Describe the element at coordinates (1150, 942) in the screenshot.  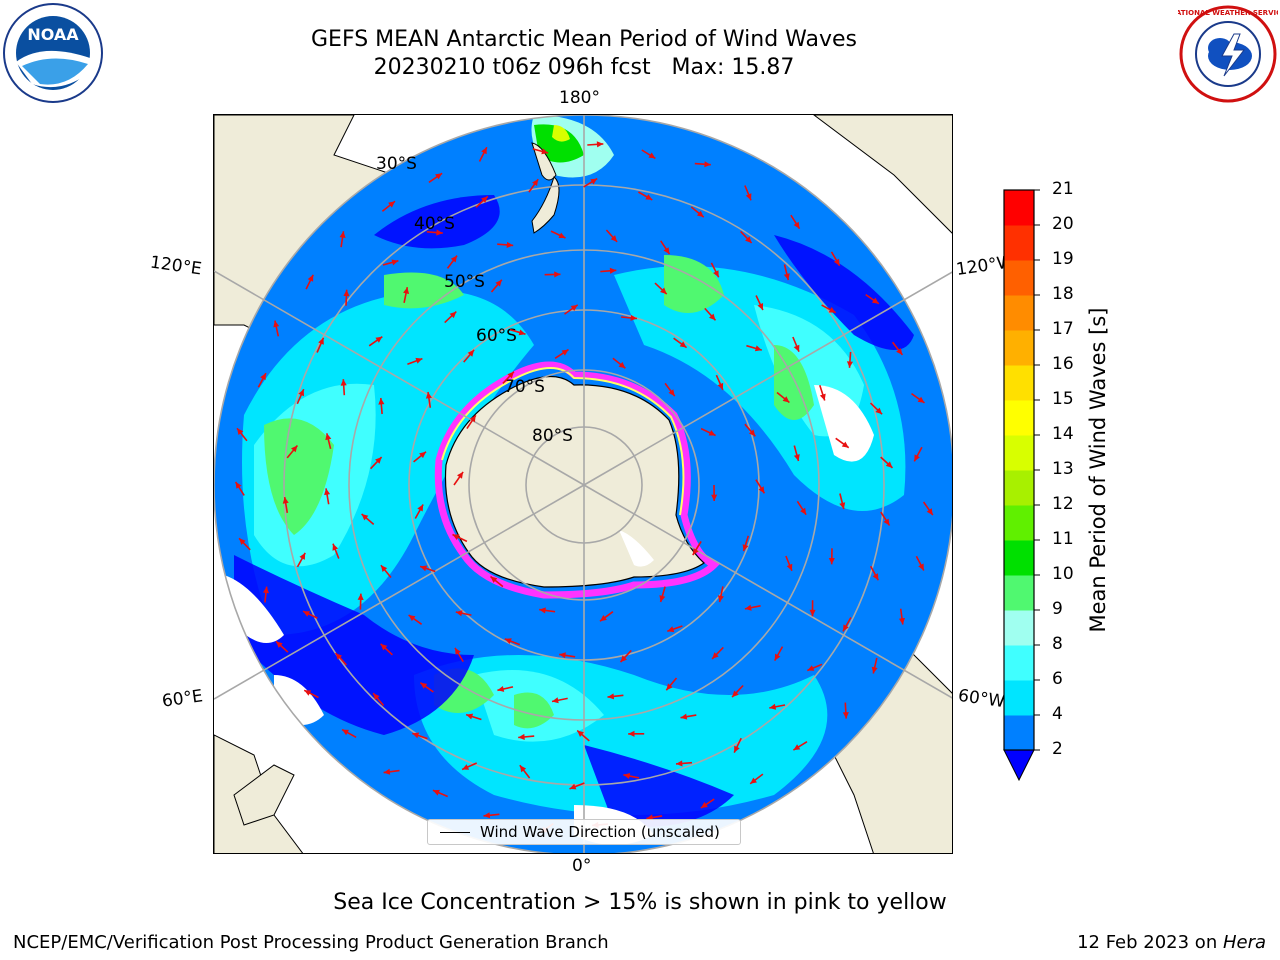
I see `credit-date-text: 12 Feb 2023 on` at that location.